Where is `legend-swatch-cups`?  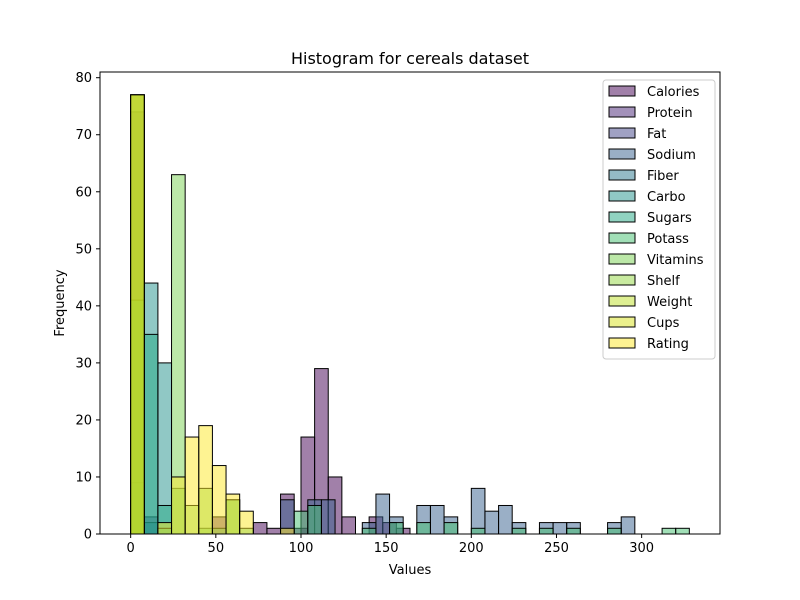
legend-swatch-cups is located at coordinates (622, 322).